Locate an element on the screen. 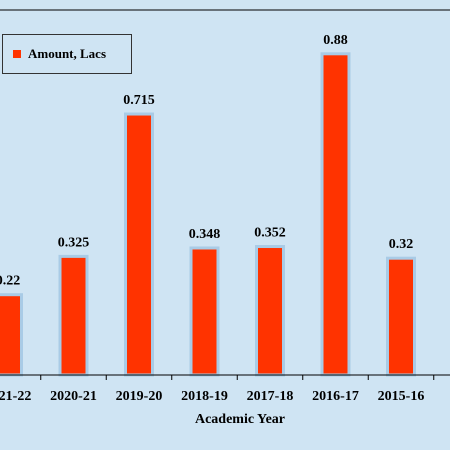 The height and width of the screenshot is (450, 450). bar-value-label: 0.715 is located at coordinates (139, 100).